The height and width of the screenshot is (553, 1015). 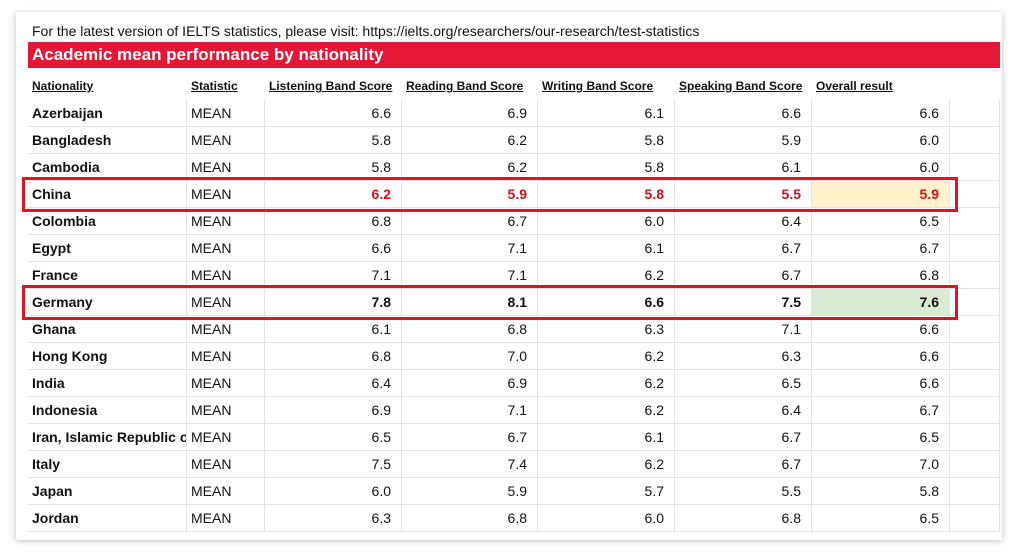 I want to click on score-cell: 7.8, so click(x=333, y=302).